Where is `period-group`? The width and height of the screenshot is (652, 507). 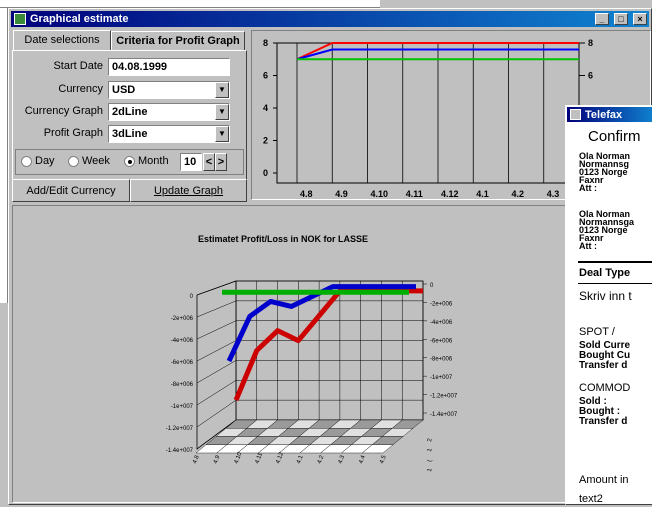
period-group is located at coordinates (129, 162).